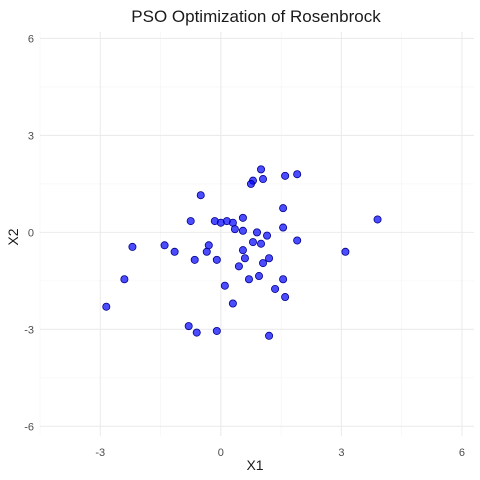  Describe the element at coordinates (13, 236) in the screenshot. I see `y-axis-label: X2` at that location.